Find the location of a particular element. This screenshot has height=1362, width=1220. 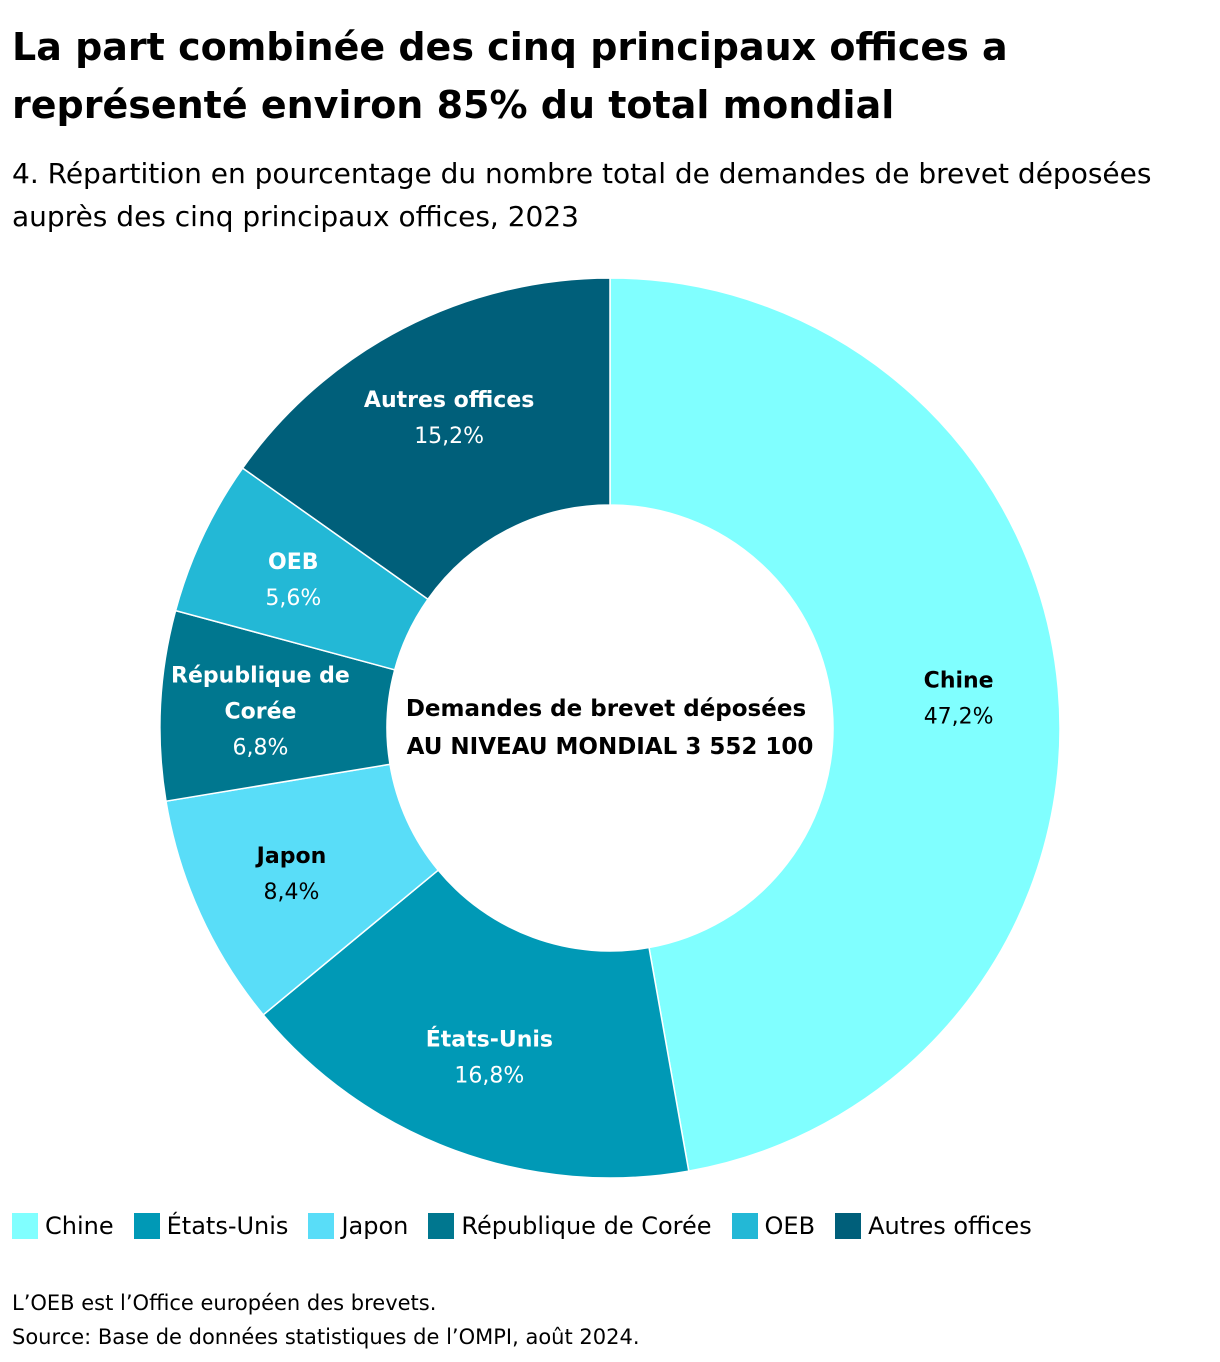

slice-value-autres-offices: 15,2% is located at coordinates (449, 436).